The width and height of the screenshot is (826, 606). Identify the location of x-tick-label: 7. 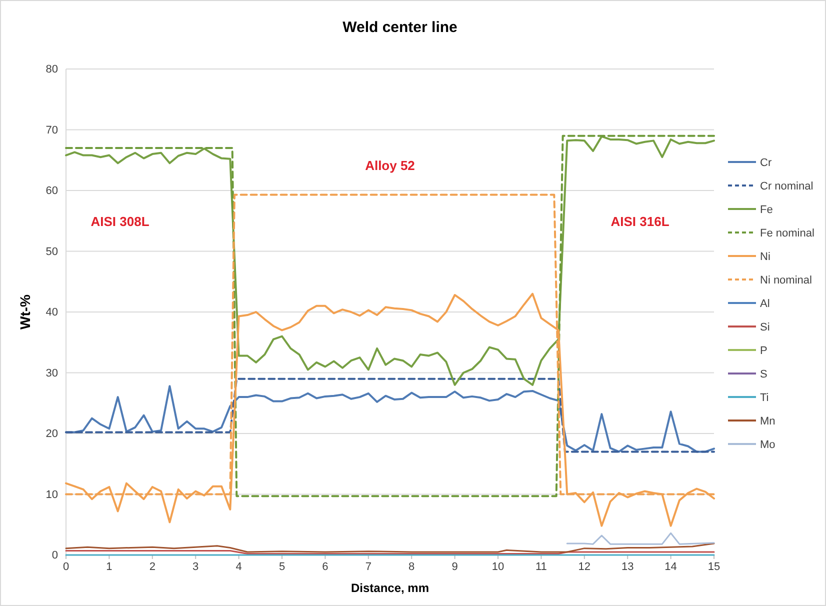
(368, 566).